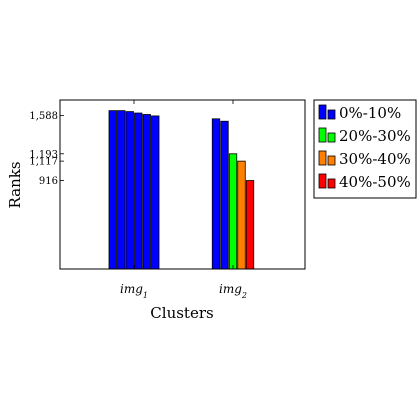  I want to click on legend-label: 30%-40%, so click(375, 159).